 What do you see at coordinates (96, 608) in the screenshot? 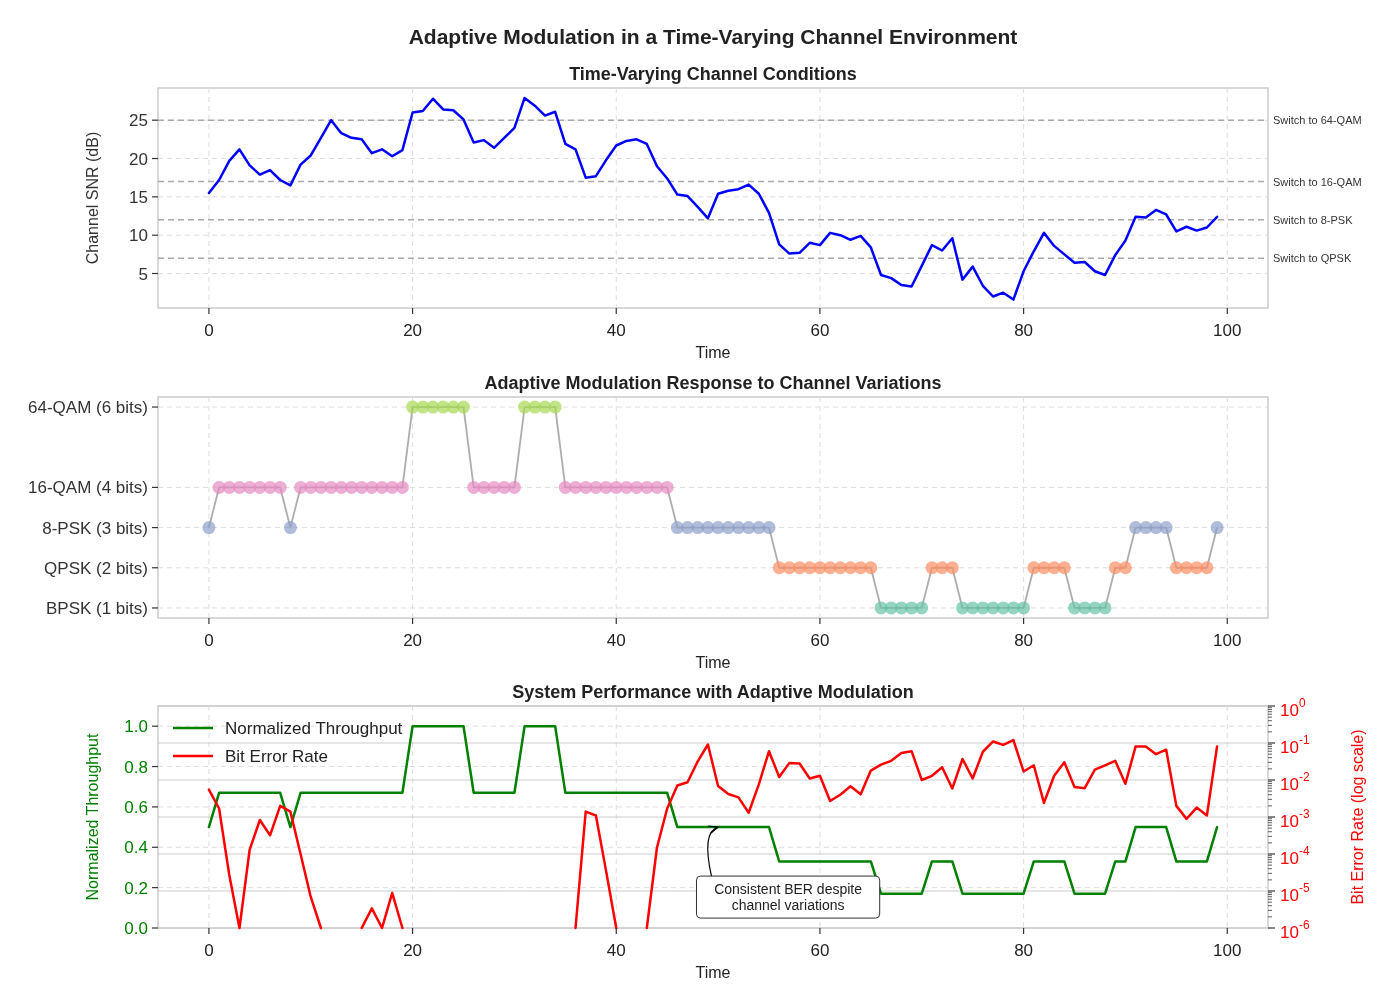
I see `y-tick-label: BPSK (1 bits)` at bounding box center [96, 608].